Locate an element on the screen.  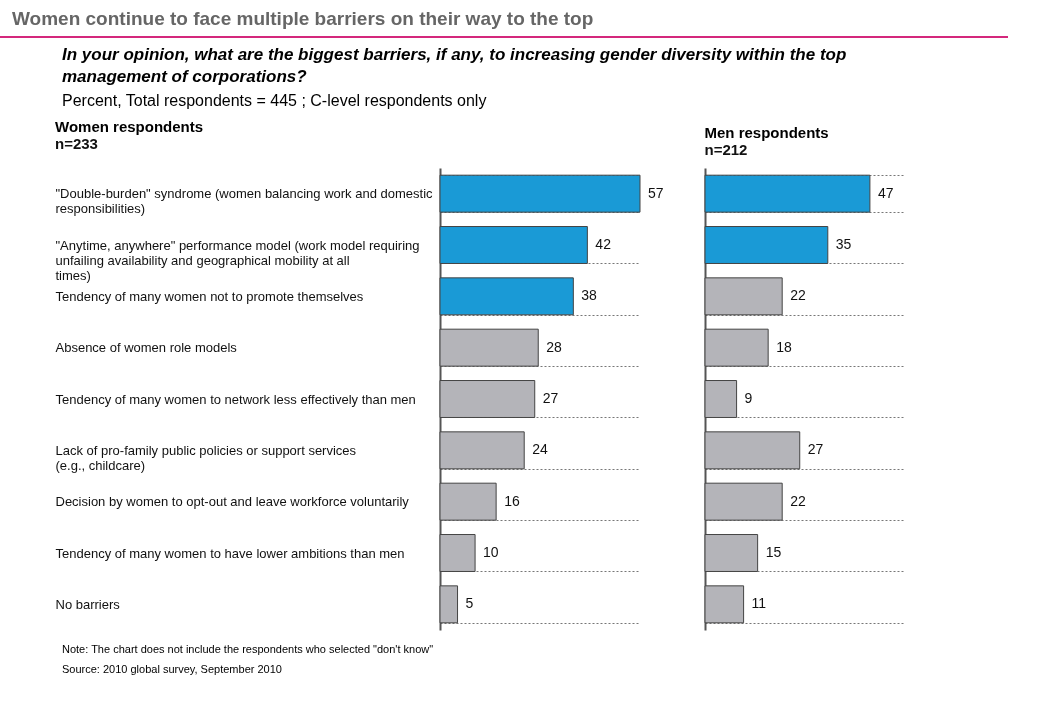
data-label: 47 is located at coordinates (885, 192).